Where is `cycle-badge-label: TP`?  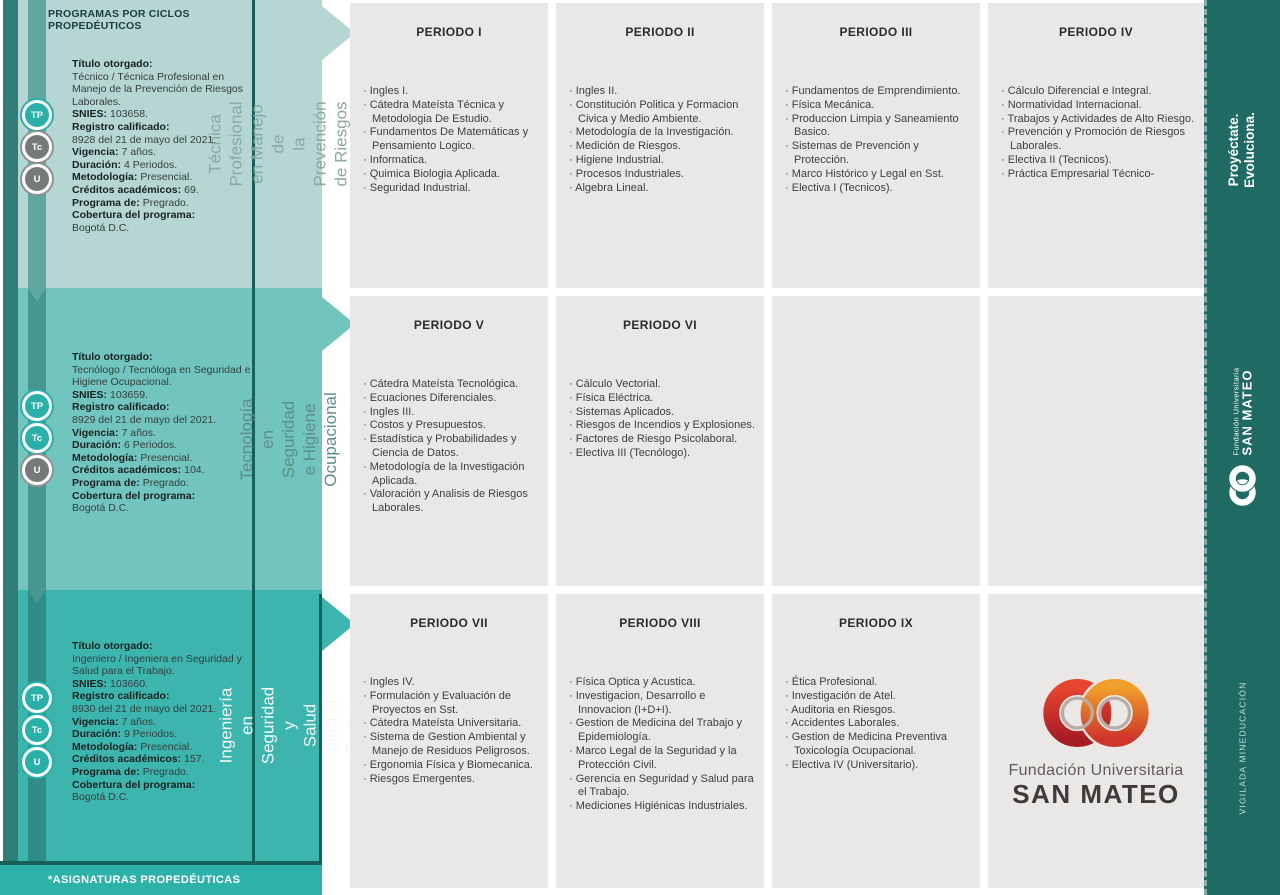 cycle-badge-label: TP is located at coordinates (37, 115).